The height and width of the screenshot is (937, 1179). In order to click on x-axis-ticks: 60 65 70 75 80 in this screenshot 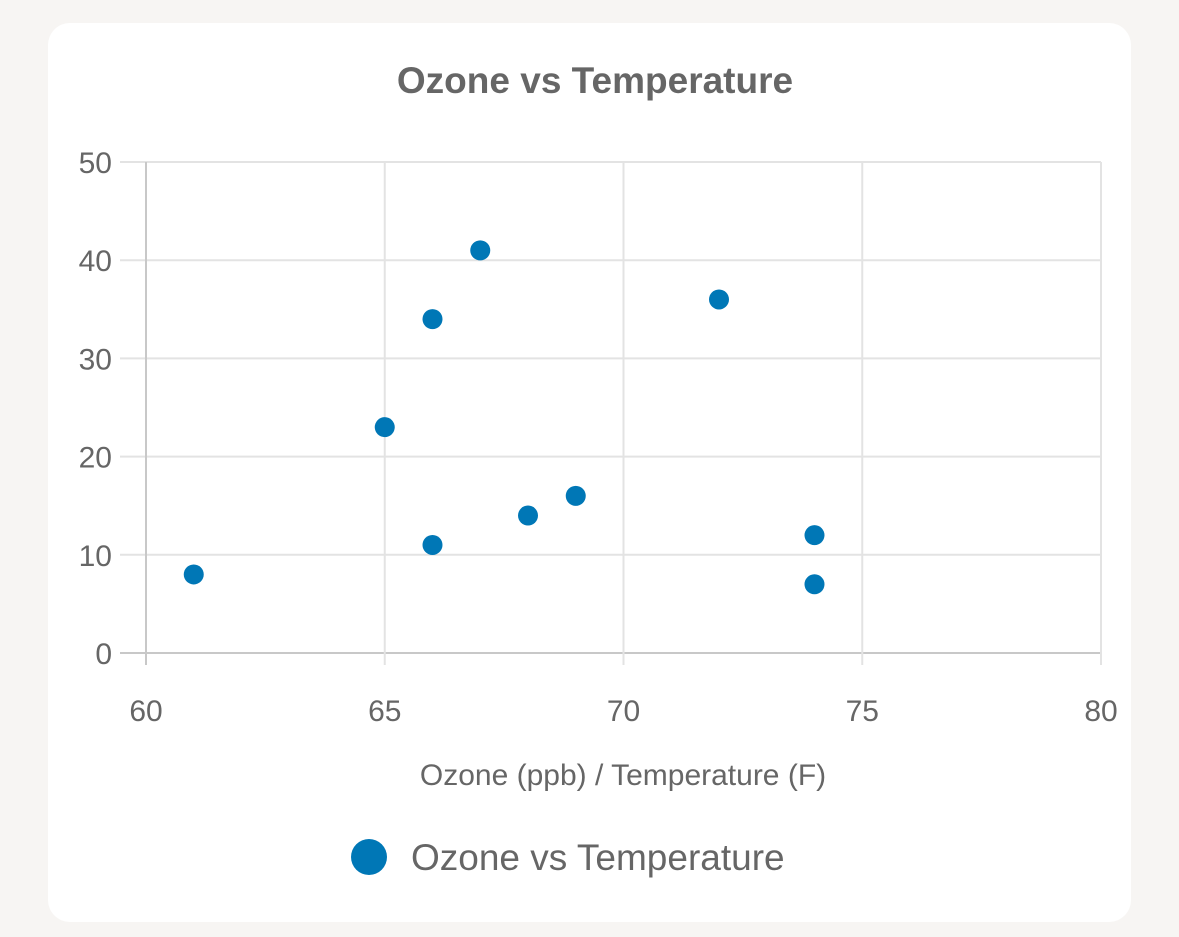, I will do `click(623, 711)`.